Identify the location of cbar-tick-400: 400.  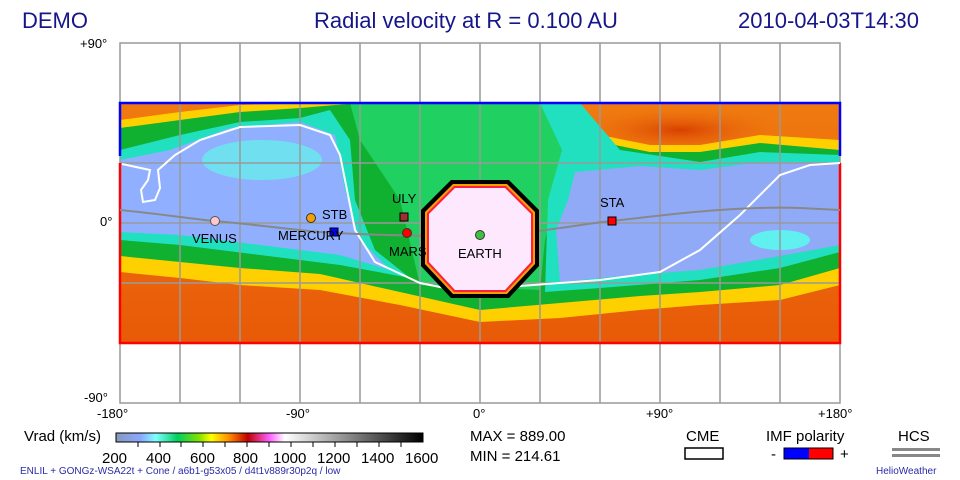
(159, 458).